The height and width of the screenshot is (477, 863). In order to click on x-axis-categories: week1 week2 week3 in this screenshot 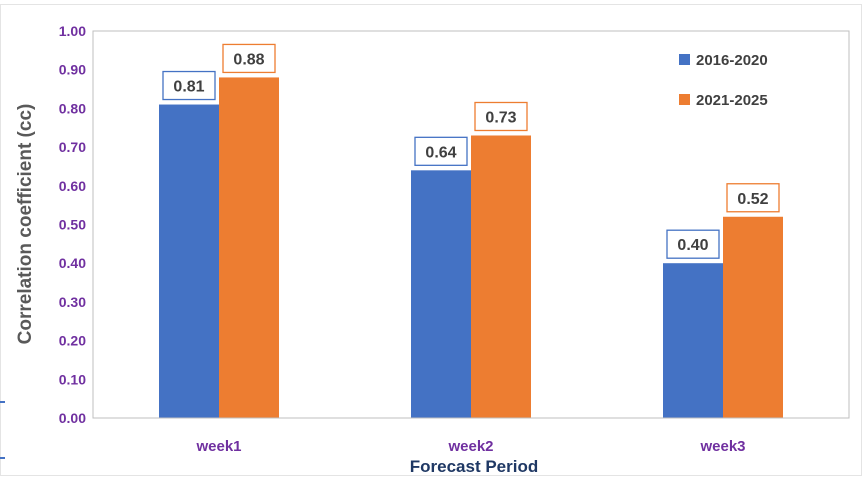, I will do `click(470, 446)`.